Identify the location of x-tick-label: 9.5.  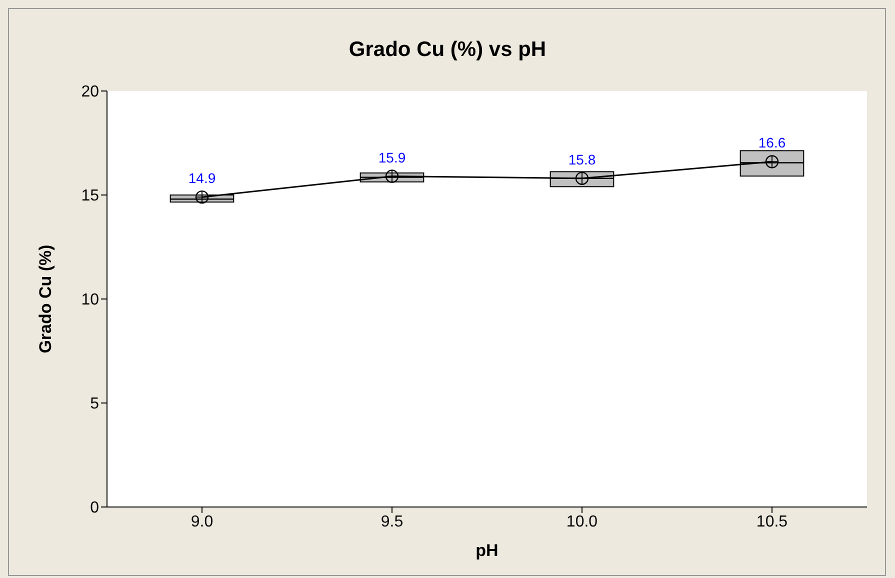
(392, 521).